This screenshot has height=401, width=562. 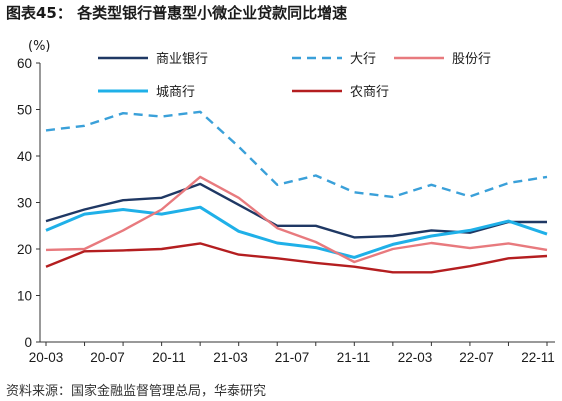 What do you see at coordinates (28, 342) in the screenshot?
I see `y-tick-label: 0` at bounding box center [28, 342].